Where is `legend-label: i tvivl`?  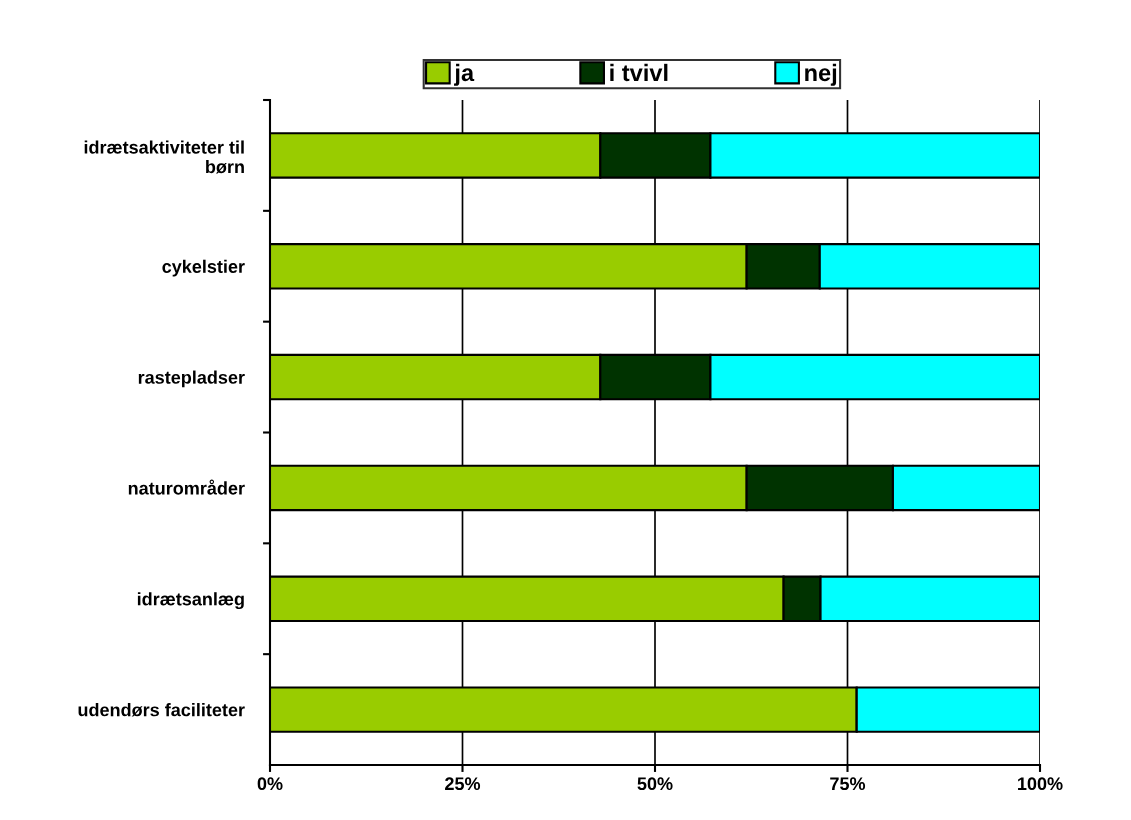
legend-label: i tvivl is located at coordinates (639, 72).